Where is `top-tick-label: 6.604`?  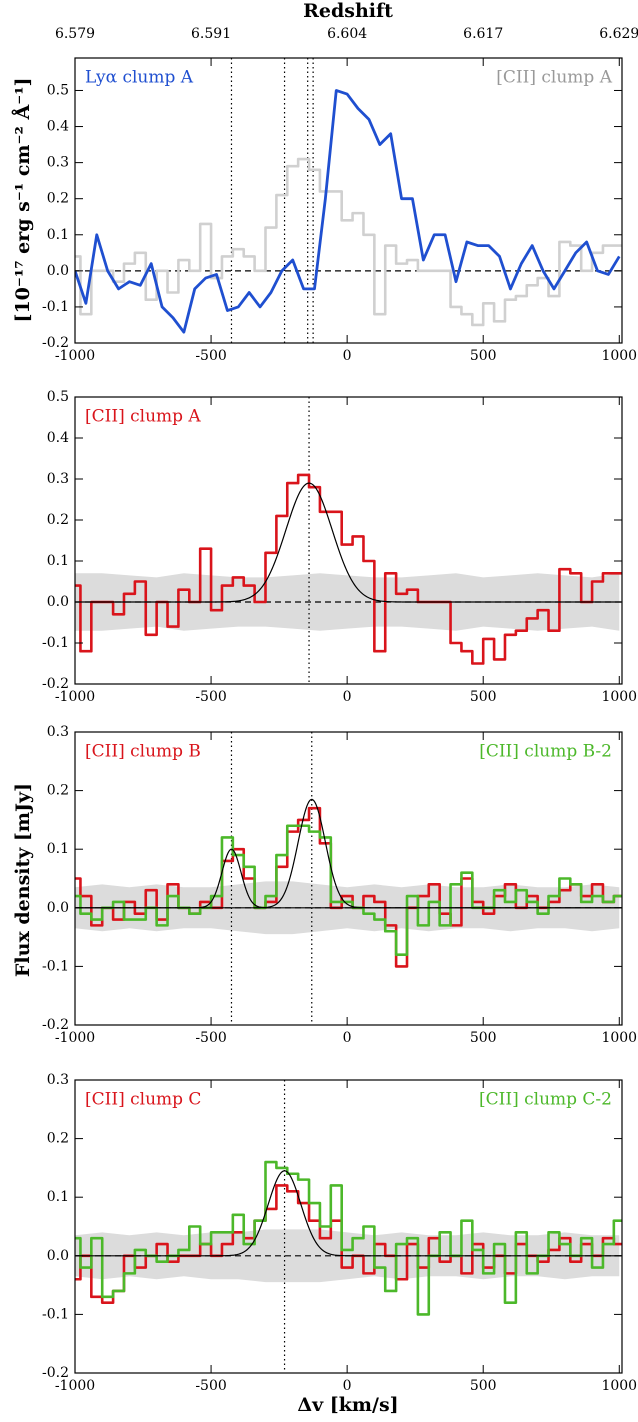
top-tick-label: 6.604 is located at coordinates (347, 34).